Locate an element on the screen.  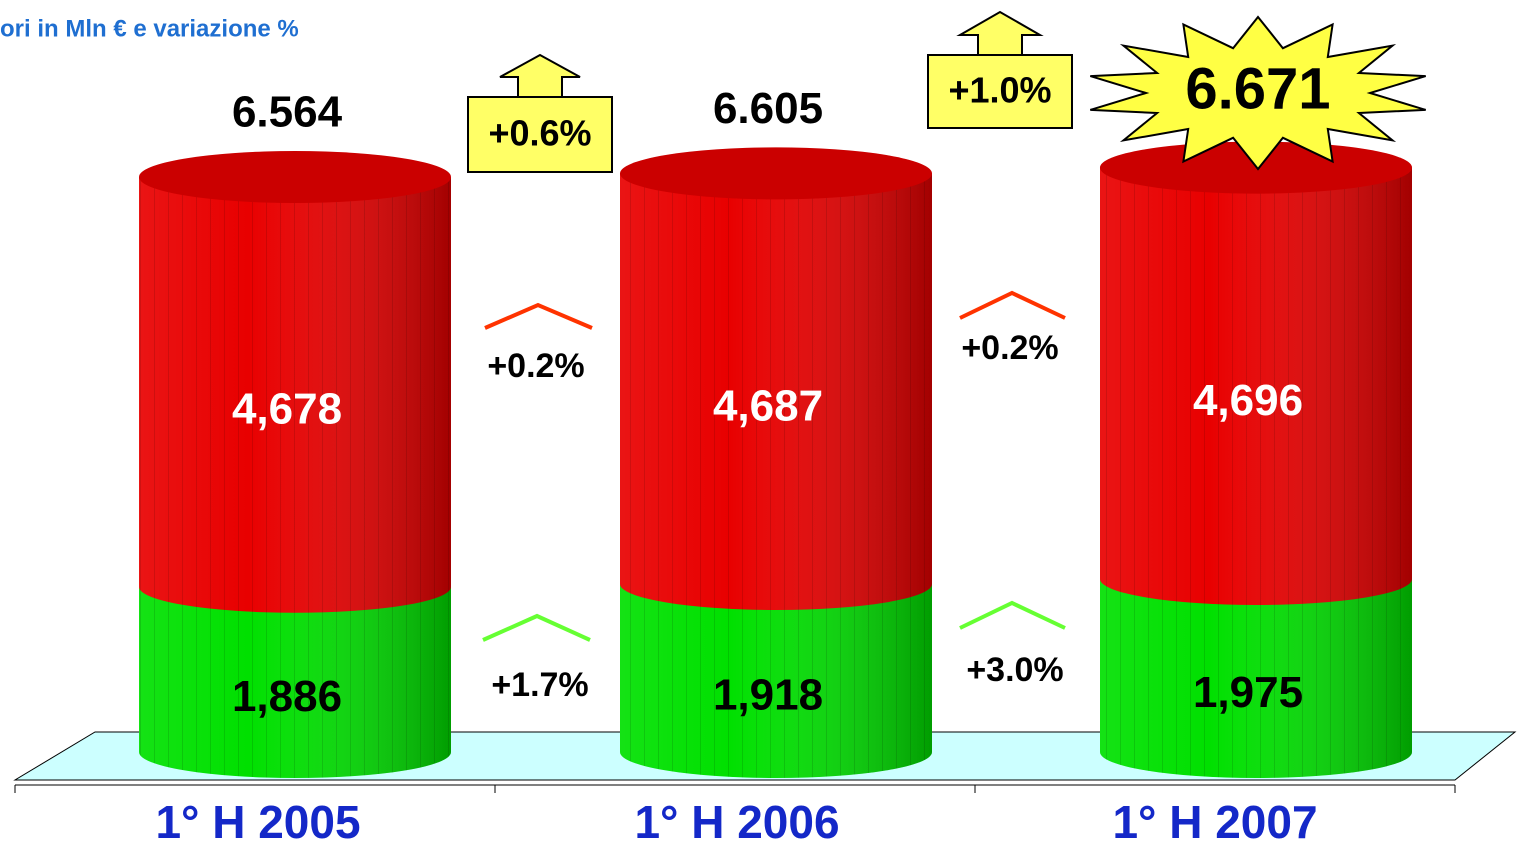
total-growth: +0.6% is located at coordinates (539, 133).